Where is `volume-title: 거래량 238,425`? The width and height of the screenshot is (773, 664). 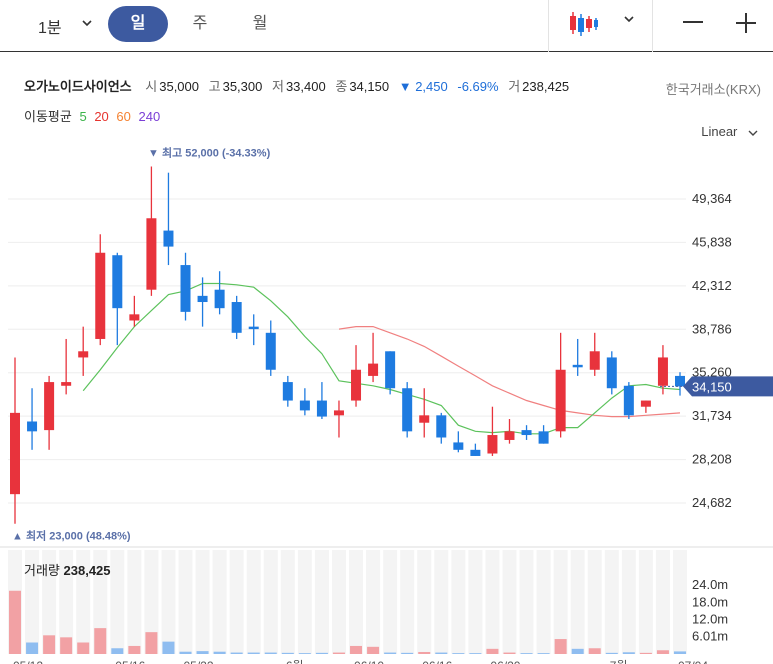 volume-title: 거래량 238,425 is located at coordinates (67, 569).